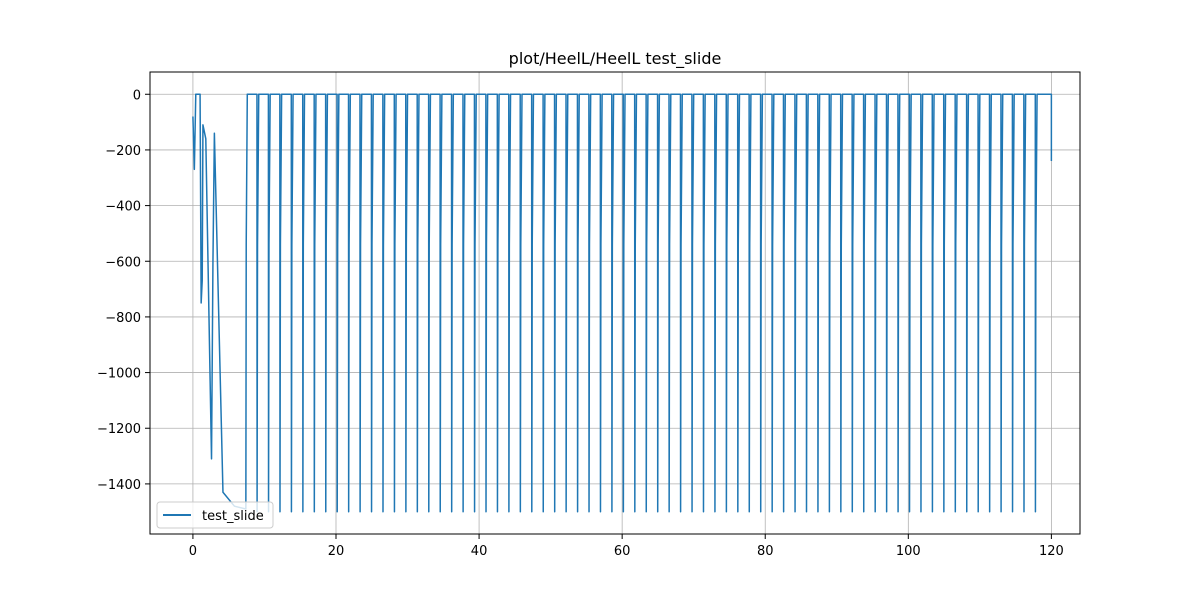  What do you see at coordinates (336, 551) in the screenshot?
I see `x-tick-label: 20` at bounding box center [336, 551].